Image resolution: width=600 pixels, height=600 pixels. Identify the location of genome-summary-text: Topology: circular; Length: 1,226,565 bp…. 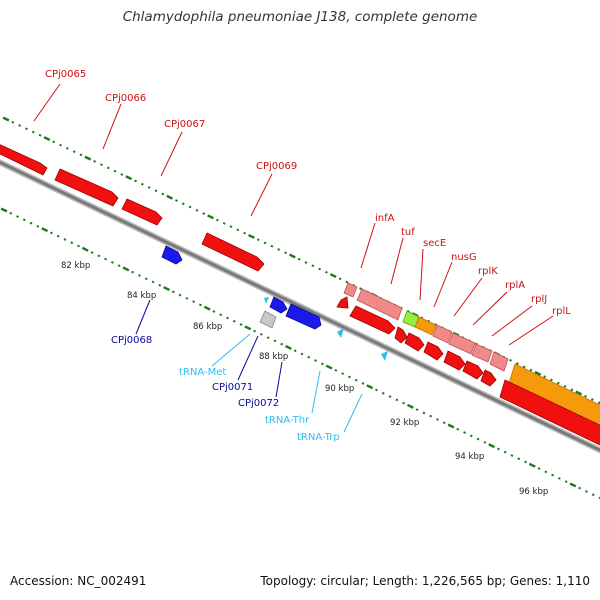
(425, 581).